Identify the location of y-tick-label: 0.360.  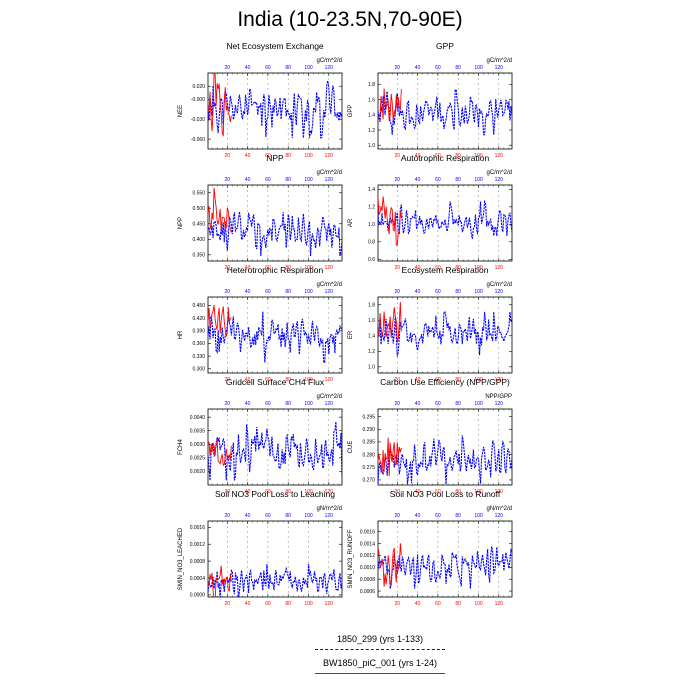
(198, 344).